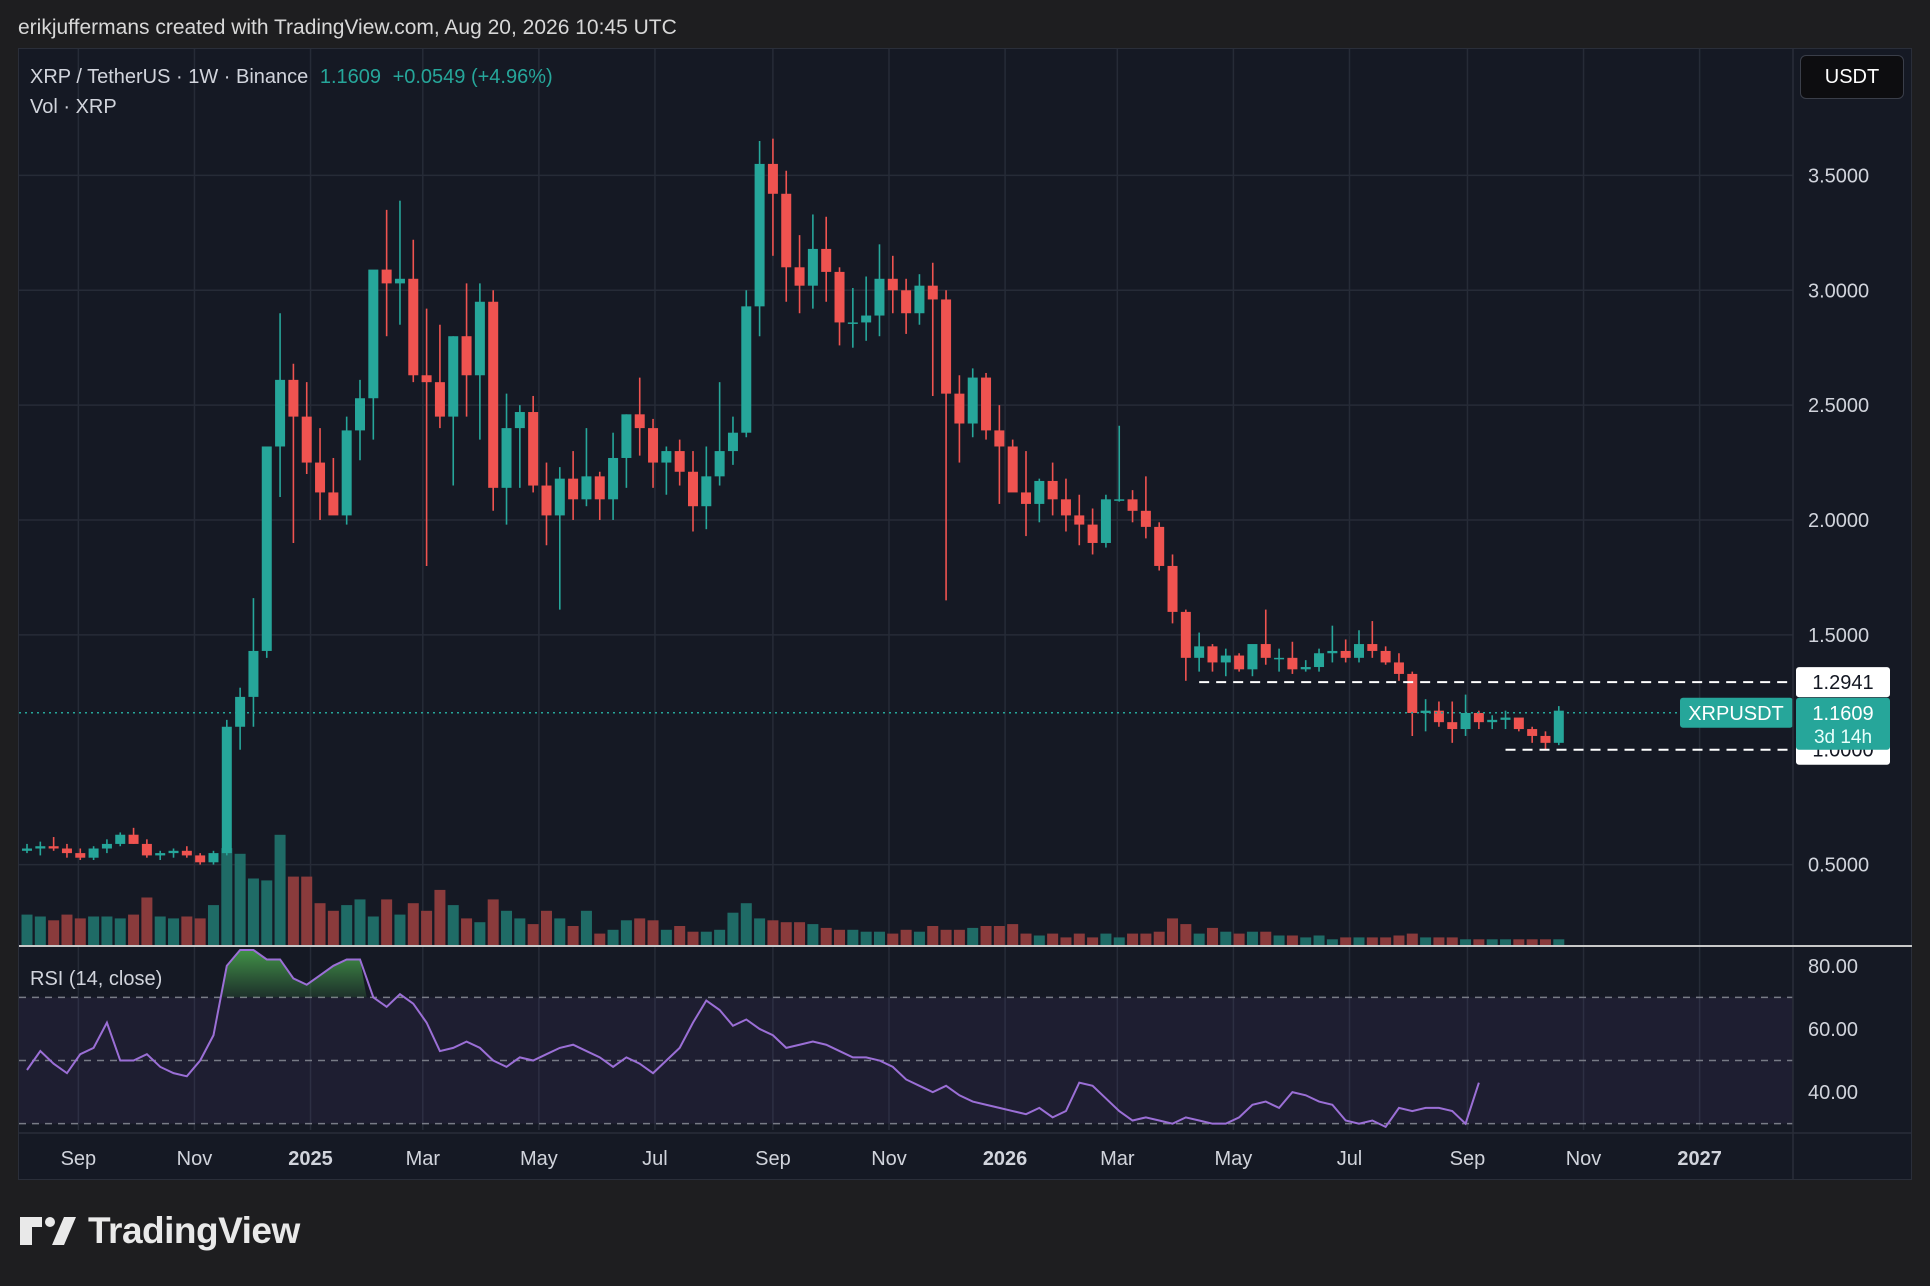 The height and width of the screenshot is (1286, 1930). What do you see at coordinates (1842, 683) in the screenshot?
I see `level-tag-label: 1.2941` at bounding box center [1842, 683].